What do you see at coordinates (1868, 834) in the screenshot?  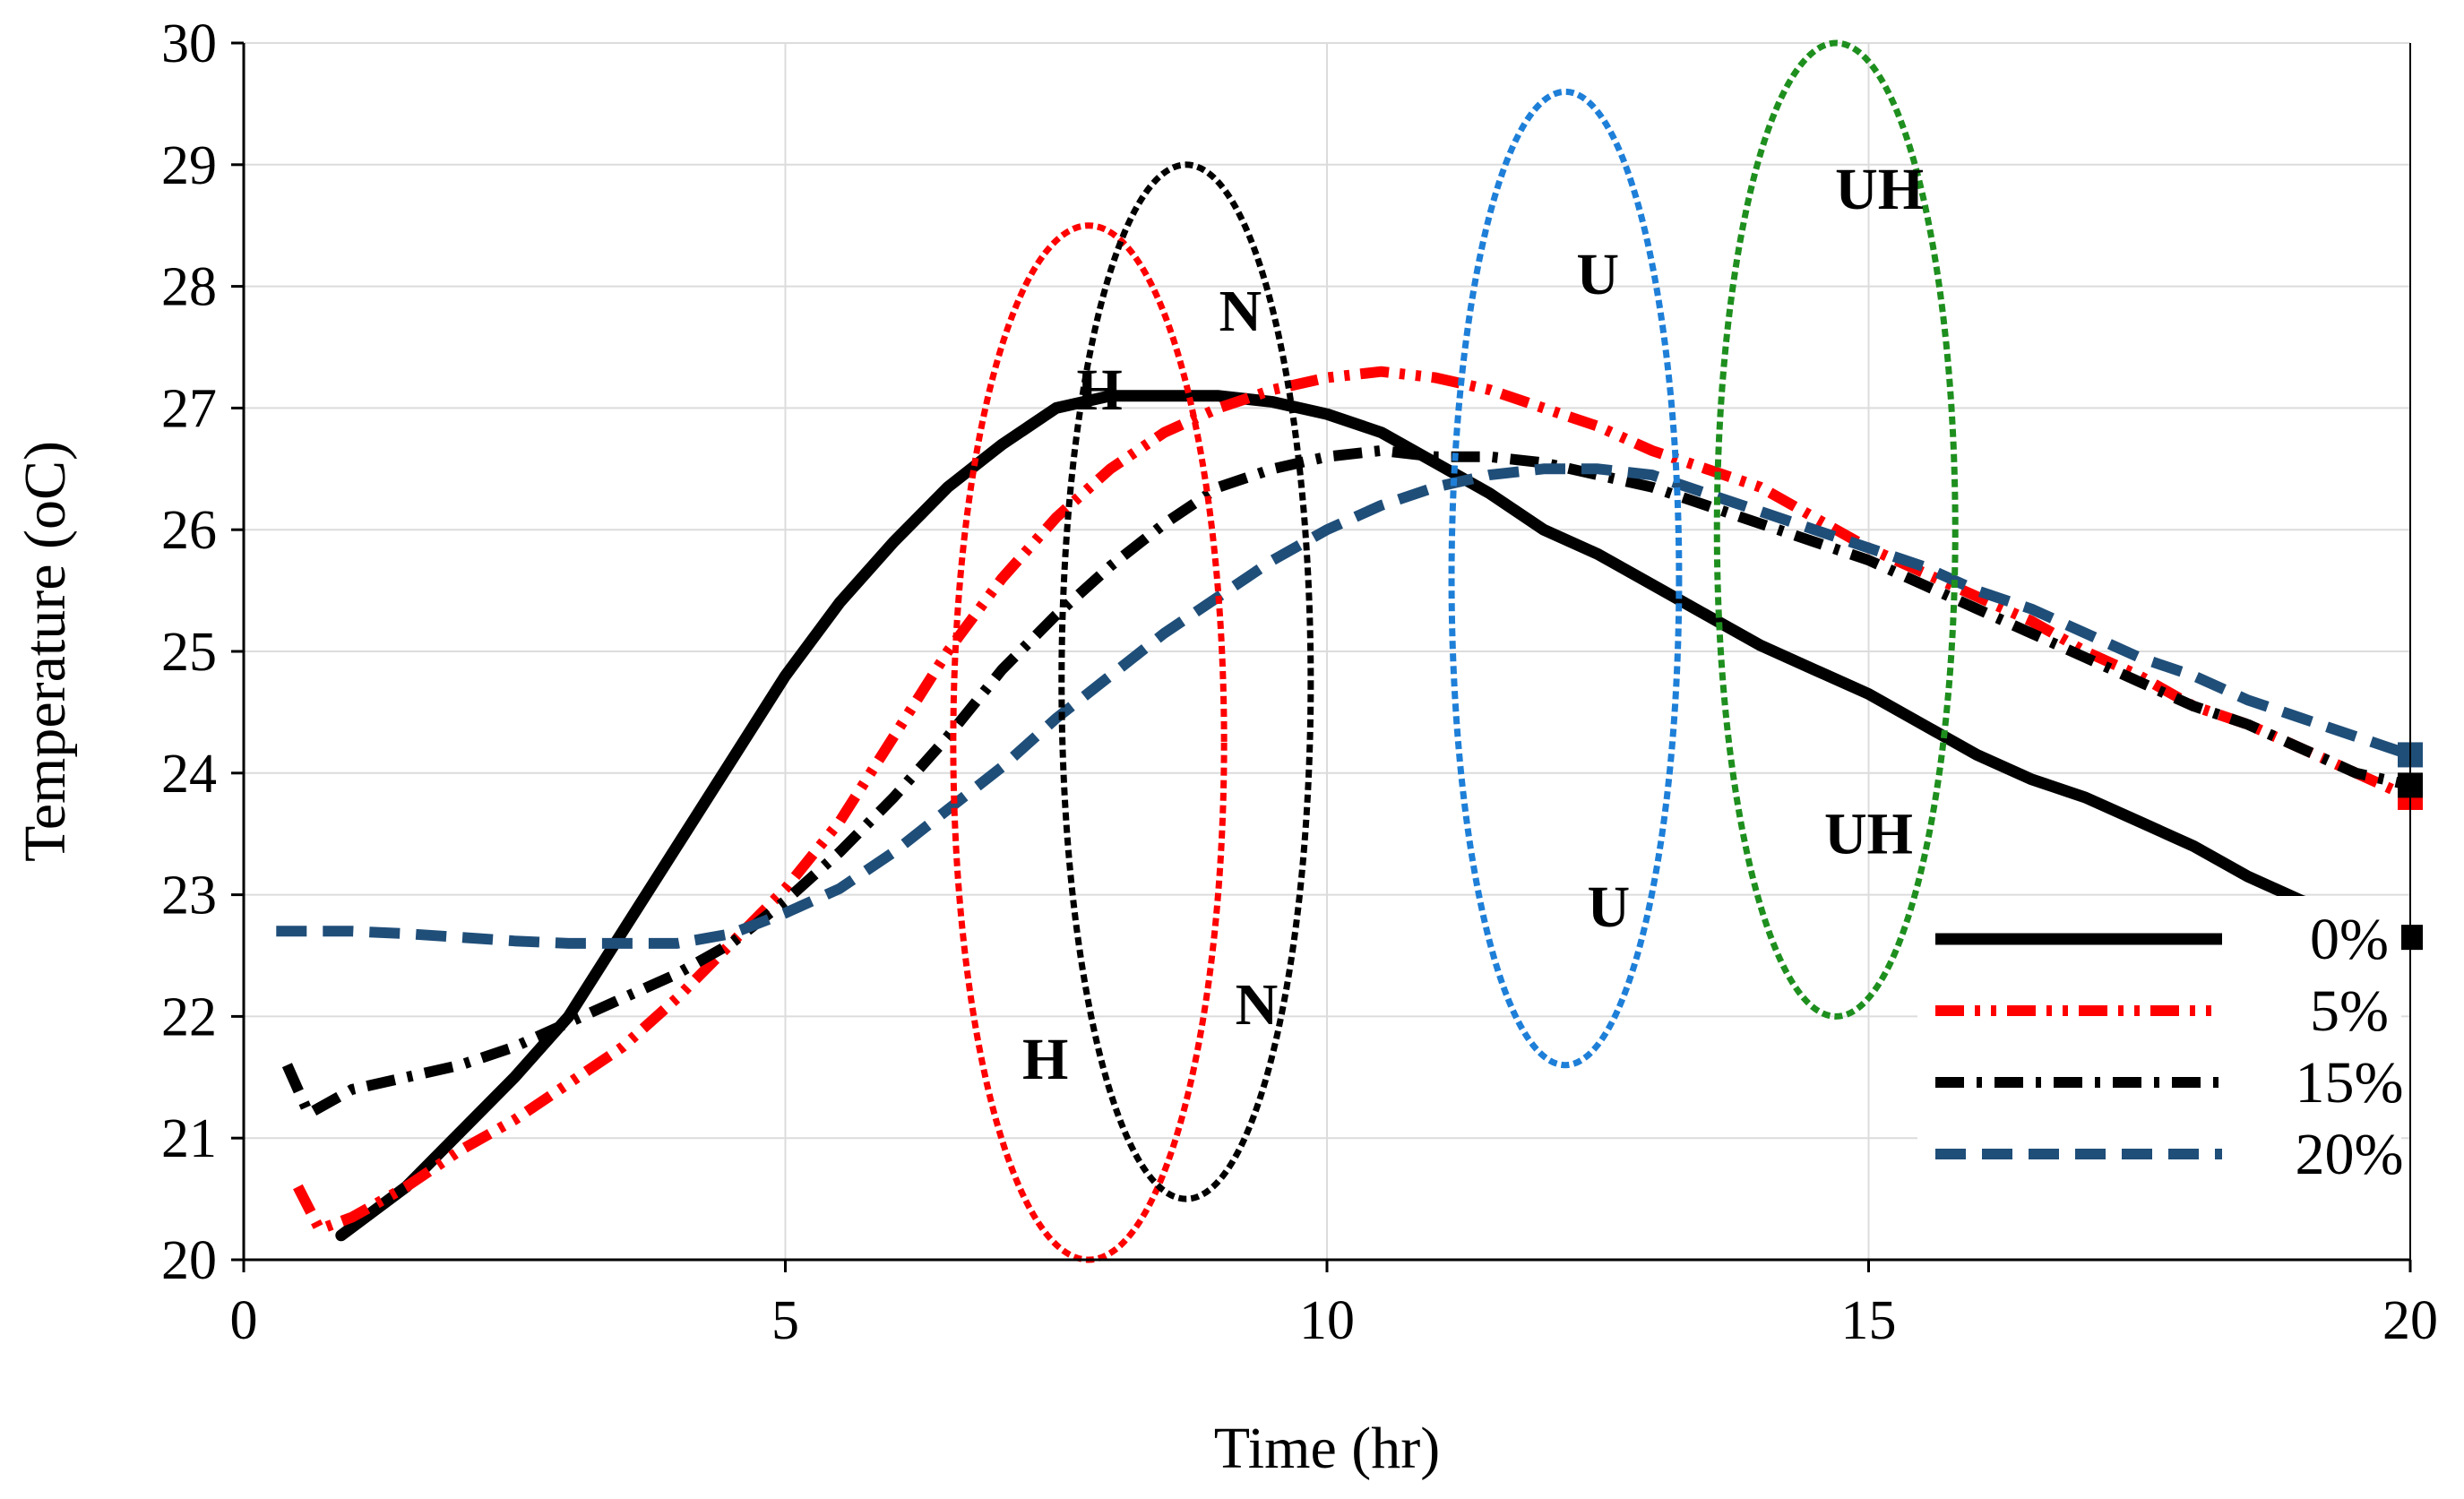 I see `annotation-label-bottom: UH` at bounding box center [1868, 834].